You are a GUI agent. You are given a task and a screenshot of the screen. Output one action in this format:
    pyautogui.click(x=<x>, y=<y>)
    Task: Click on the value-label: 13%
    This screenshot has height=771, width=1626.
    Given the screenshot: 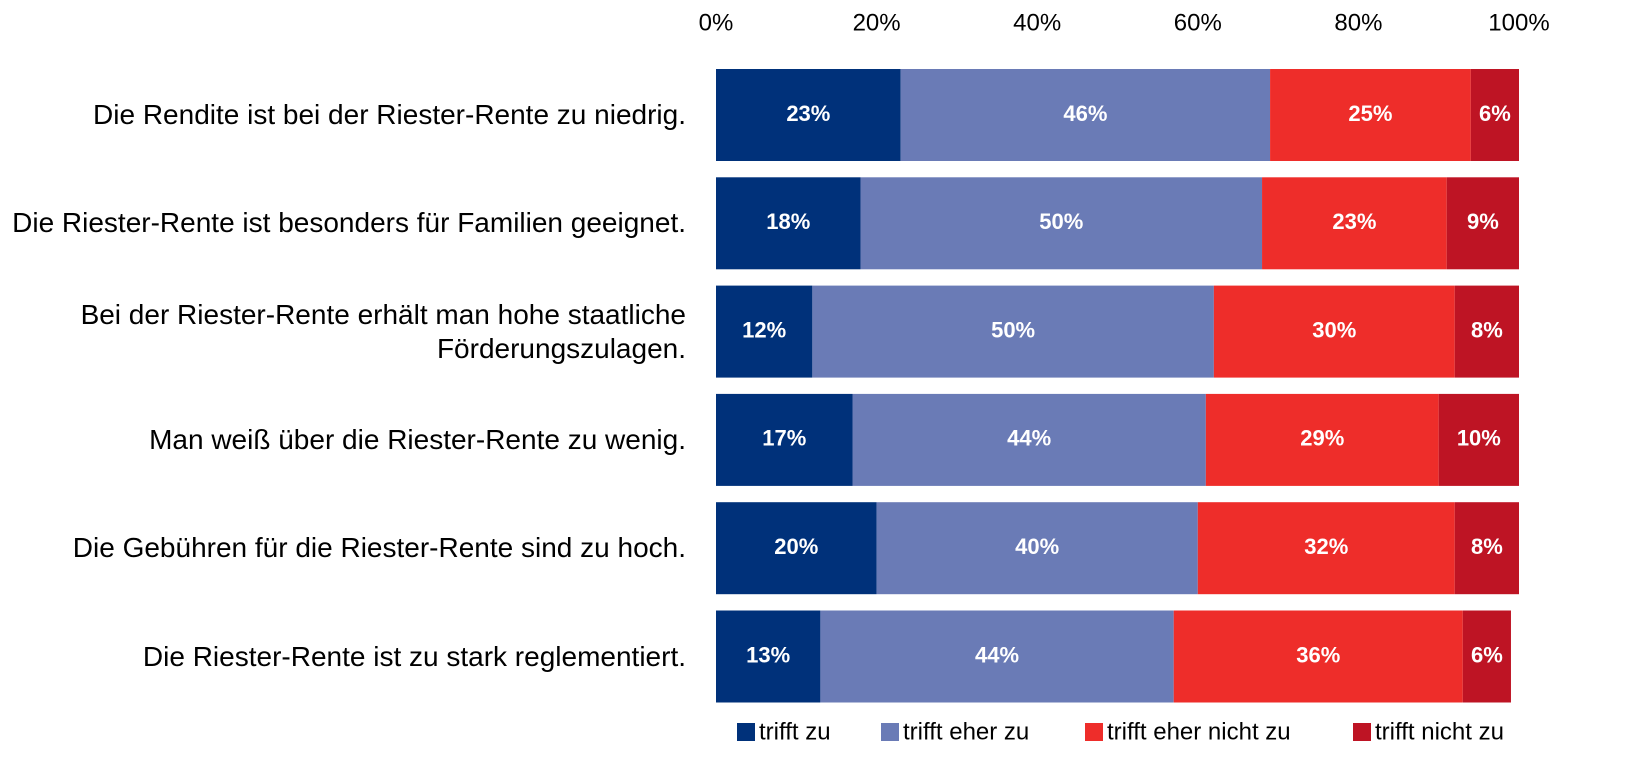 What is the action you would take?
    pyautogui.click(x=768, y=654)
    